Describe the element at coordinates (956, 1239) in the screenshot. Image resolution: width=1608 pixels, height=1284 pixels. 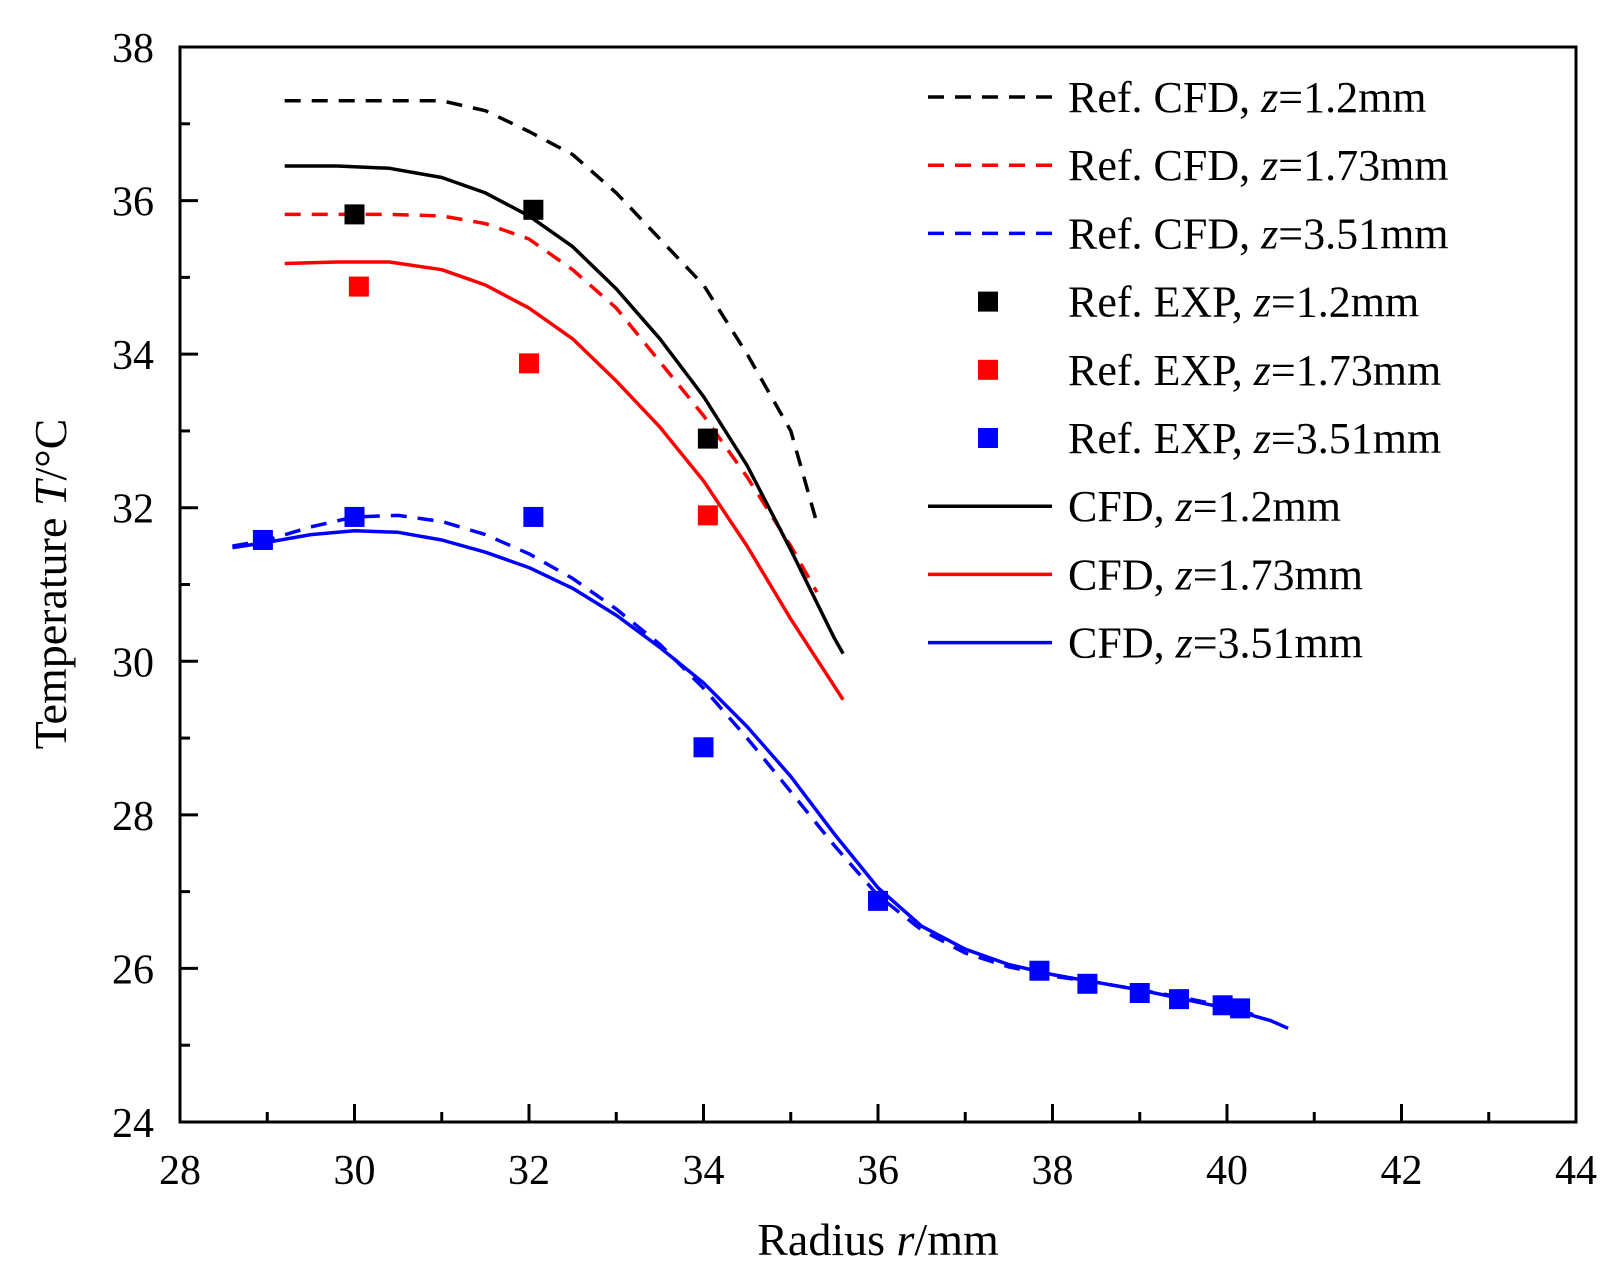
I see `x-axis-title-suffix: /mm` at that location.